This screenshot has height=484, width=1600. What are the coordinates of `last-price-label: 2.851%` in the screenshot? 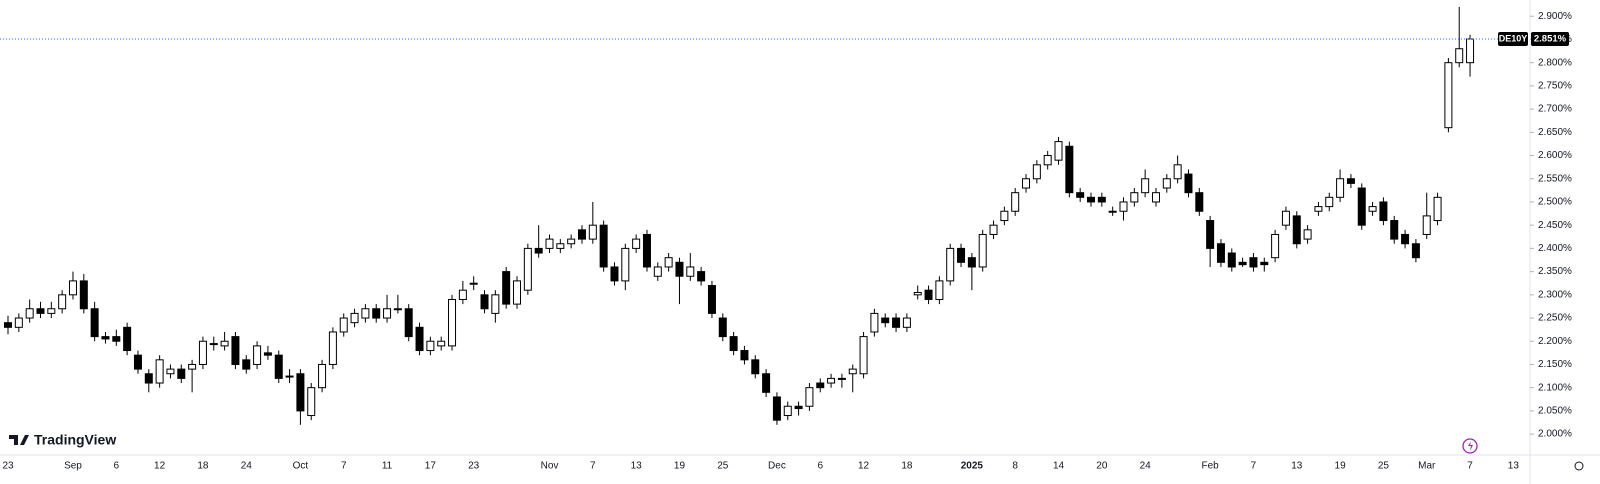 It's located at (1550, 39).